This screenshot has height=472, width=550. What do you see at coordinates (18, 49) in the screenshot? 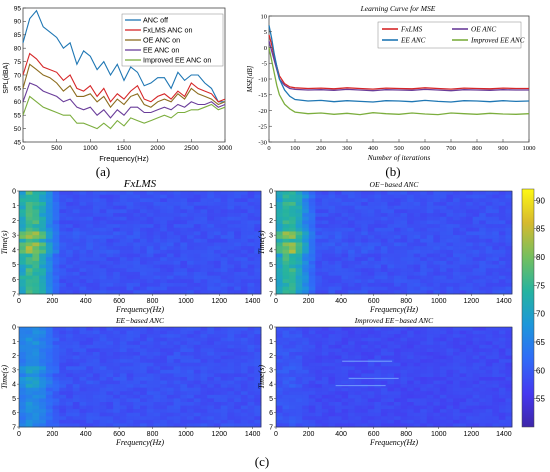
I see `y-tick-label: 80` at bounding box center [18, 49].